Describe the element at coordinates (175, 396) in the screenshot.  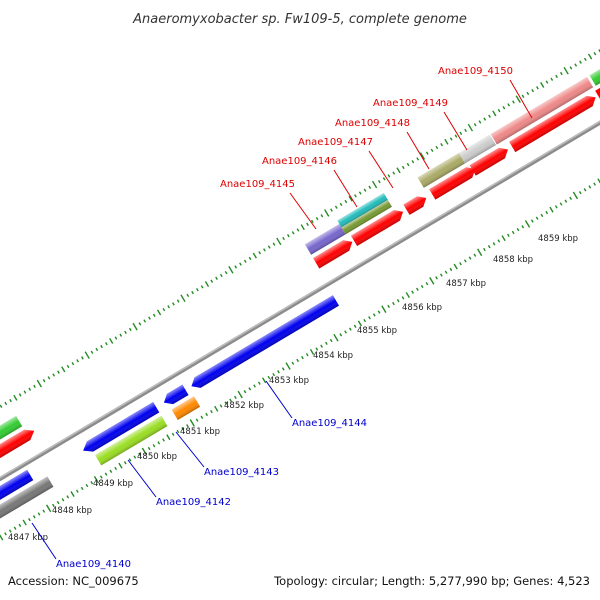
I see `gene-arrow-anae109-4143-blue` at that location.